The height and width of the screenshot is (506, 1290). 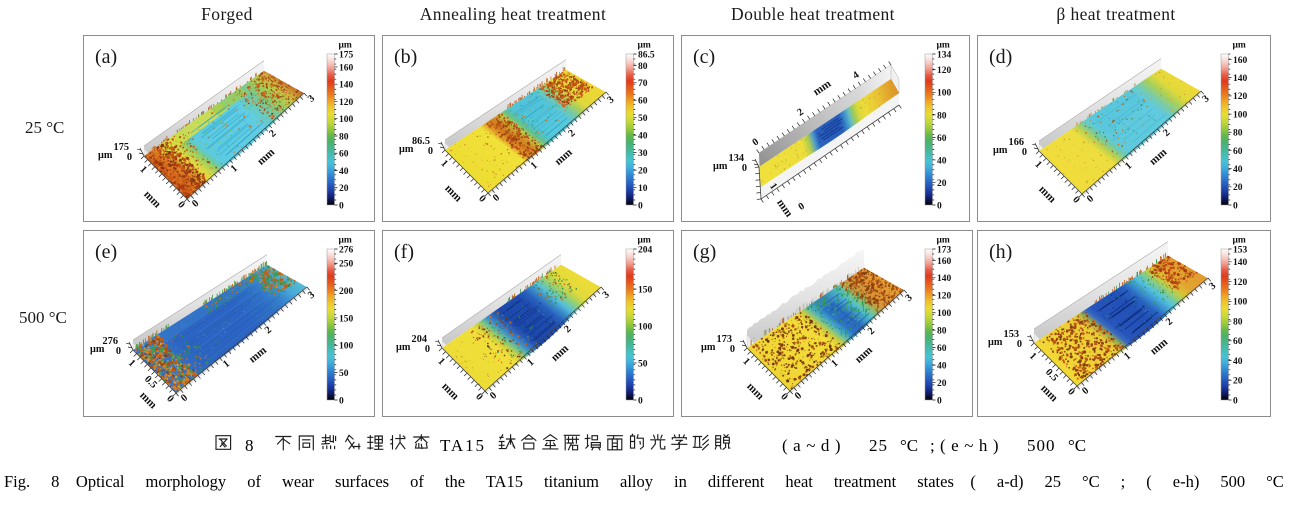 What do you see at coordinates (1238, 134) in the screenshot?
I see `svg-text: 80` at bounding box center [1238, 134].